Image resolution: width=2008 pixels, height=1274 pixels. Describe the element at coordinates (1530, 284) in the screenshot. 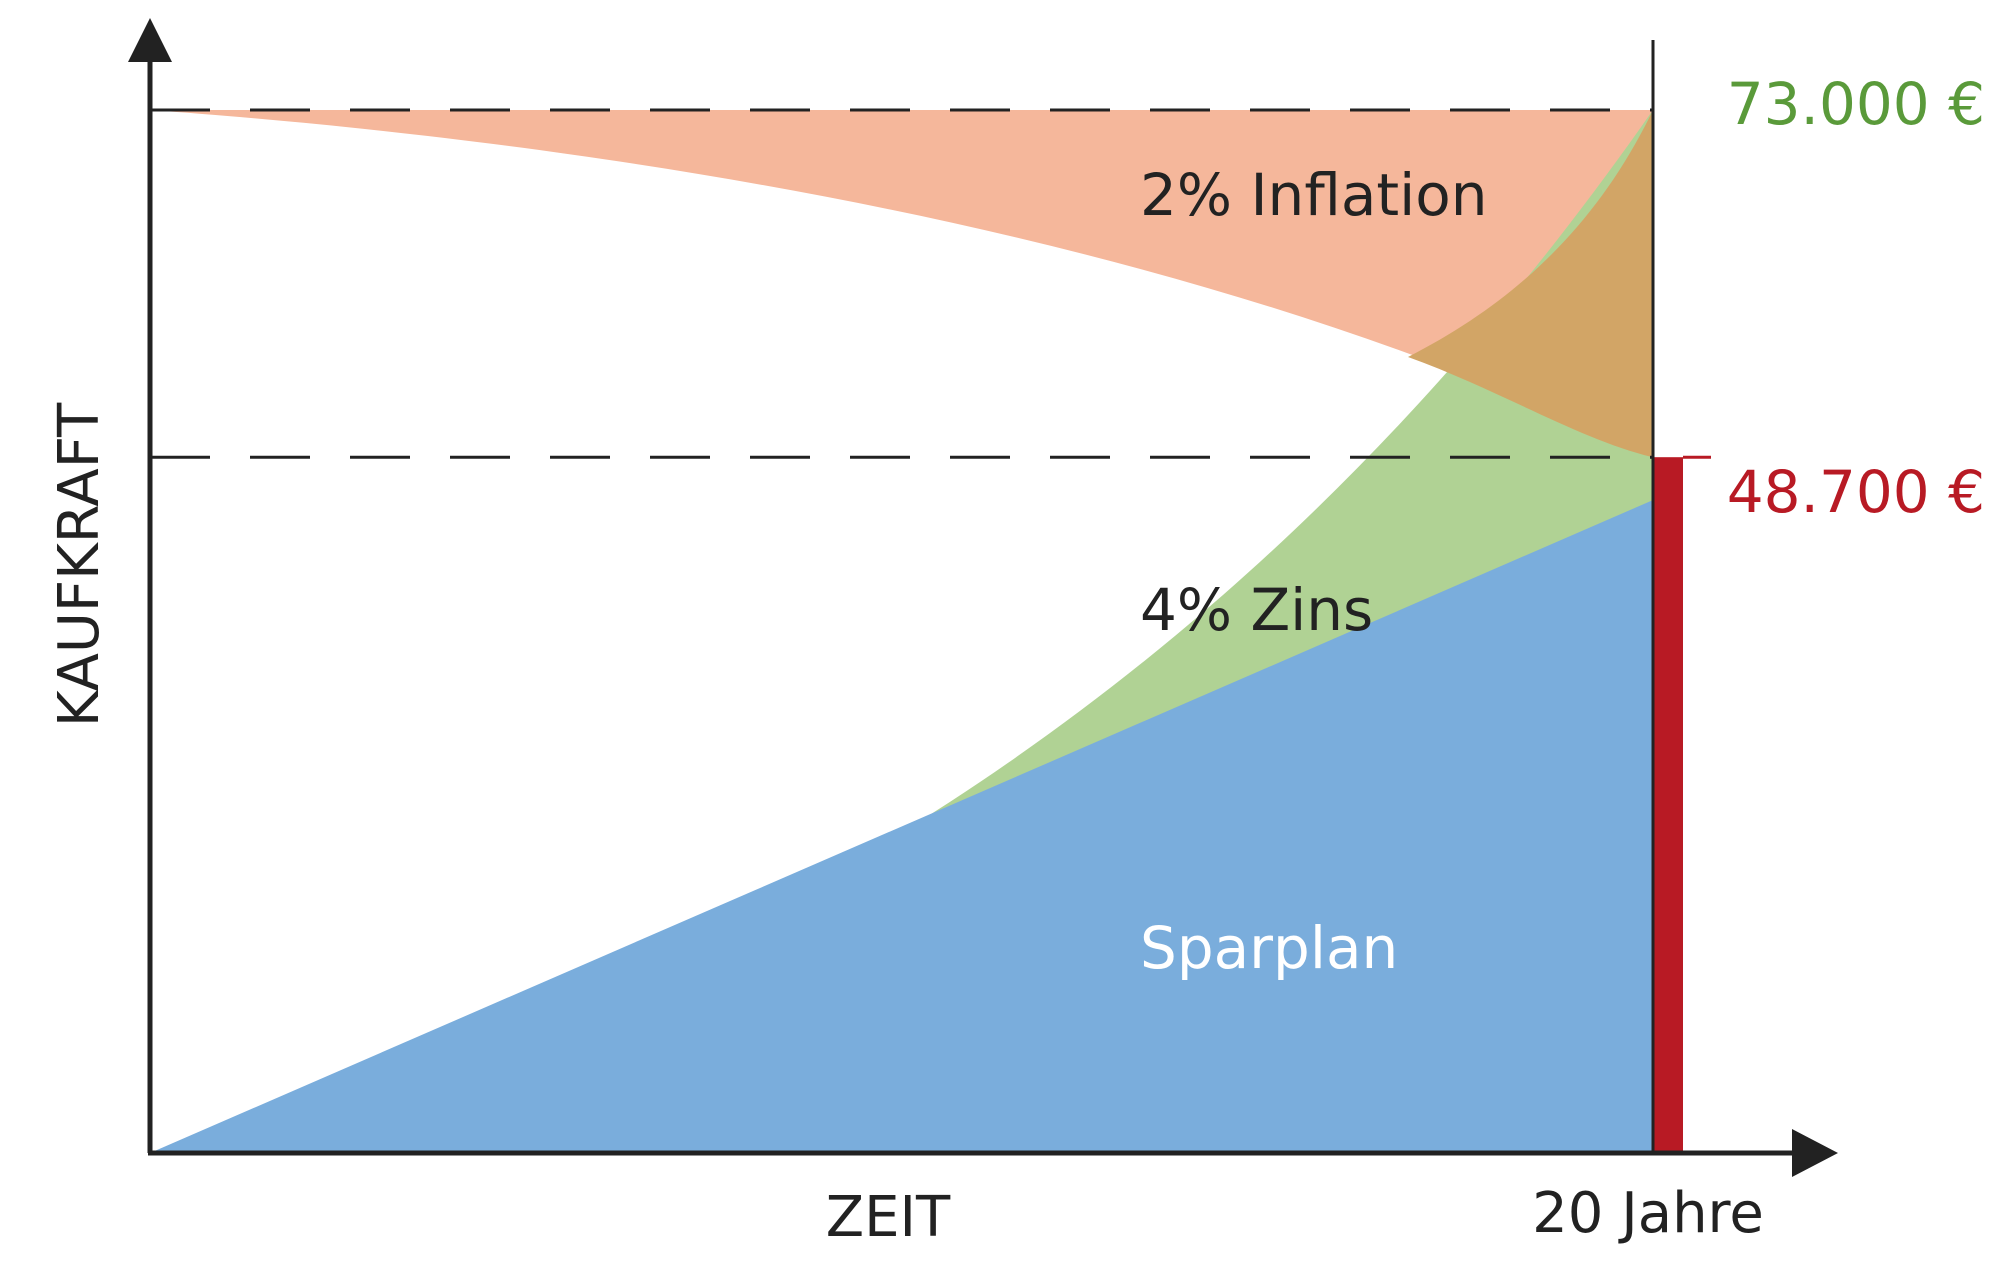

I see `inflation-interest-overlap-area` at that location.